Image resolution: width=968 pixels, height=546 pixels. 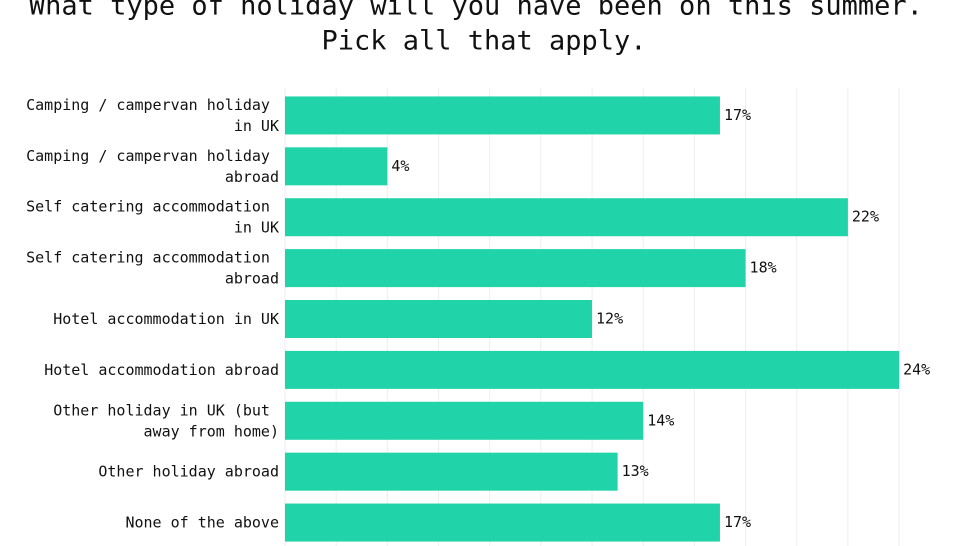 What do you see at coordinates (188, 471) in the screenshot?
I see `y-tick-label: Other holiday abroad` at bounding box center [188, 471].